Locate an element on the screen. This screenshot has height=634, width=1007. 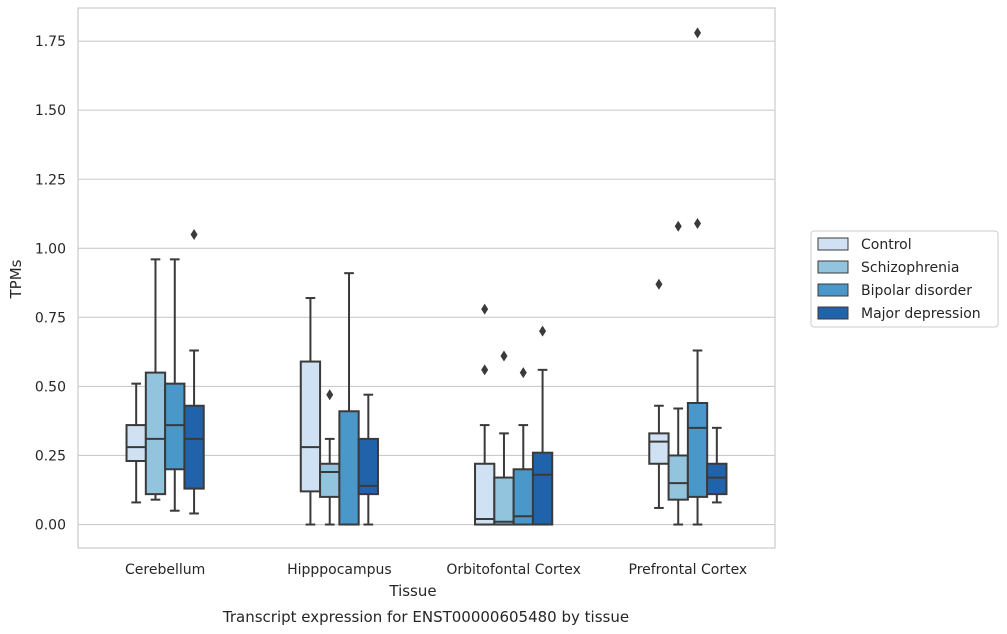
legend-entry: Control is located at coordinates (886, 245).